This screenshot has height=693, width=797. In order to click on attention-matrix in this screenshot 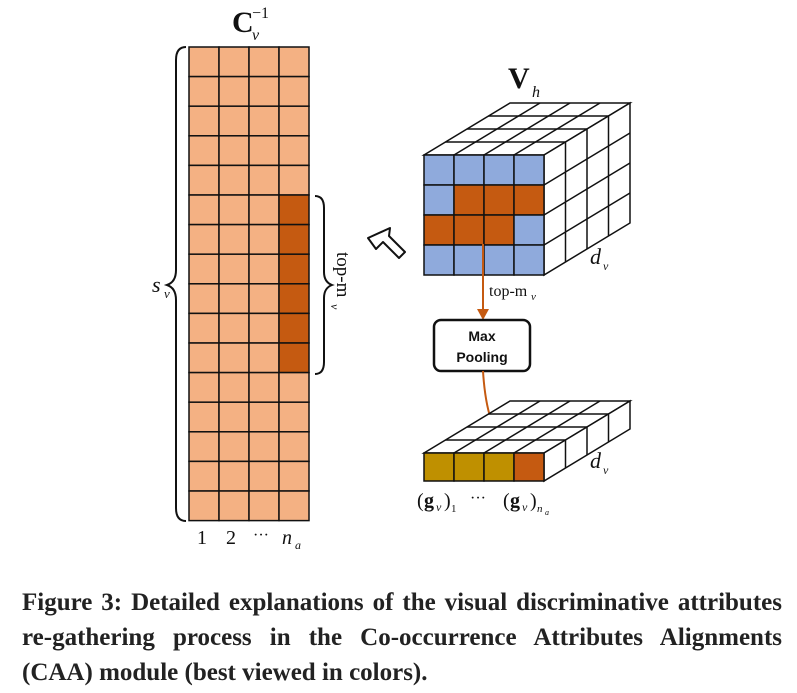, I will do `click(249, 284)`.